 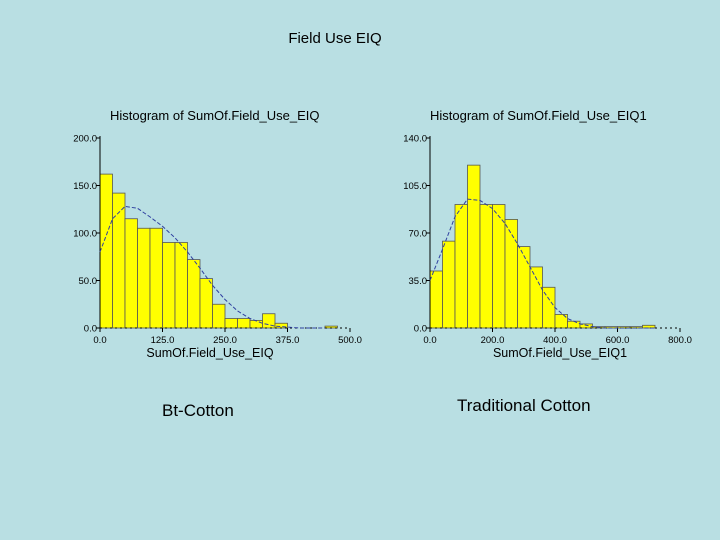 I want to click on caption-bt-cotton: Bt-Cotton, so click(x=198, y=410).